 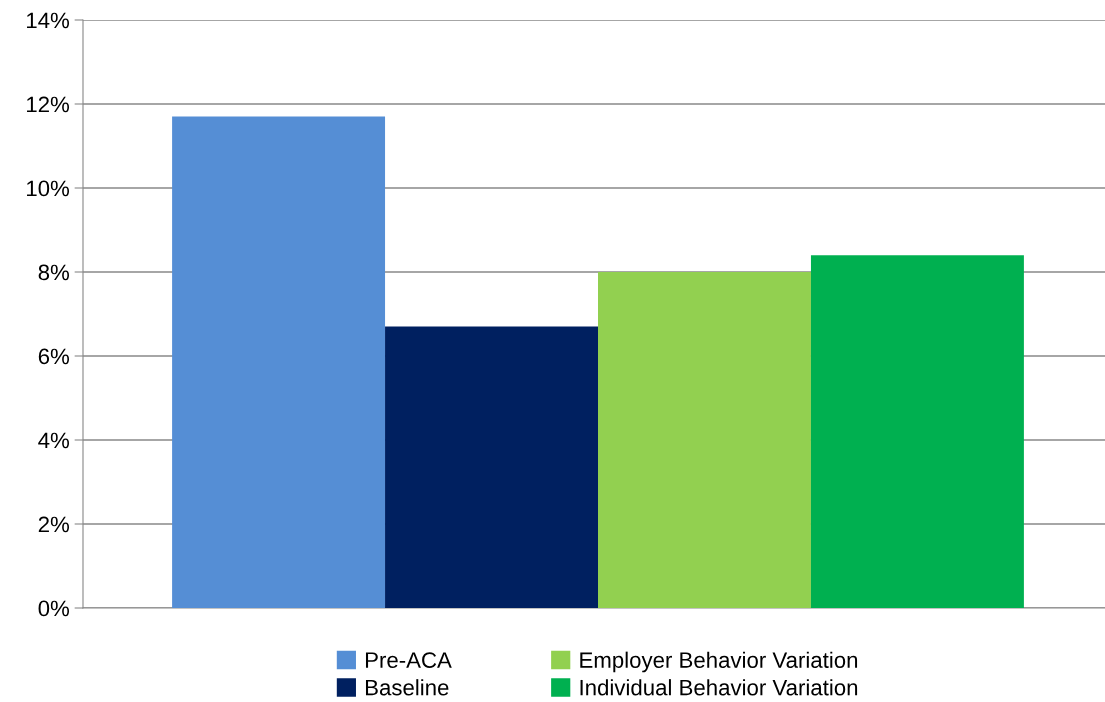 I want to click on y-tick-label: 4%, so click(x=54, y=440).